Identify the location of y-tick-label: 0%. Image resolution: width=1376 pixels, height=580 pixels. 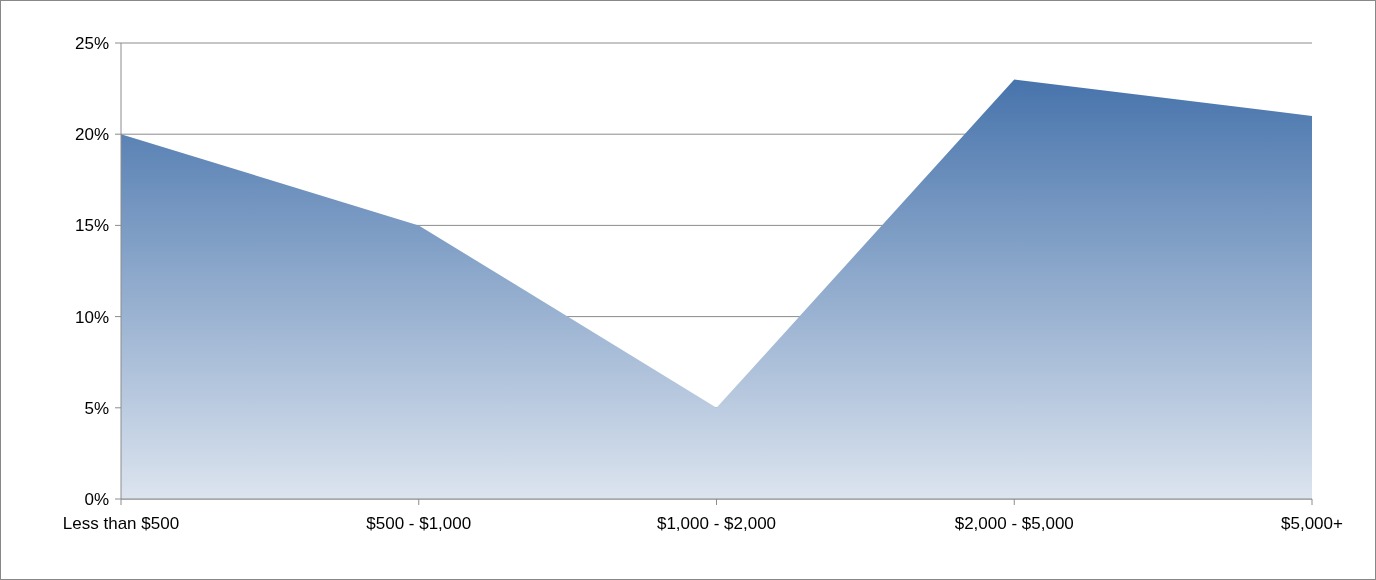
(96, 499).